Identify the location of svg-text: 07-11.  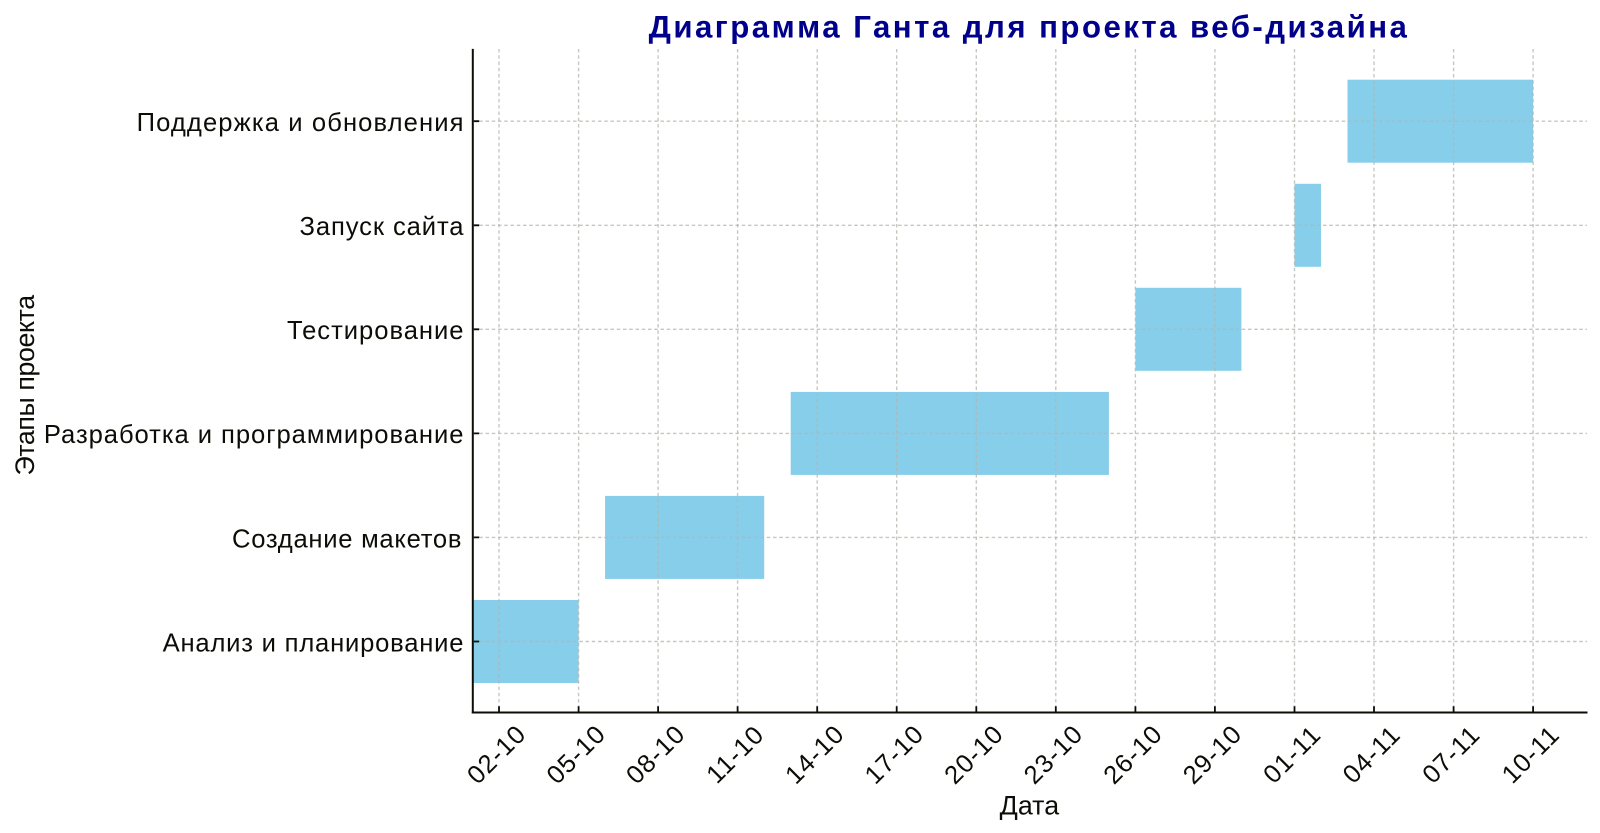
(1451, 754).